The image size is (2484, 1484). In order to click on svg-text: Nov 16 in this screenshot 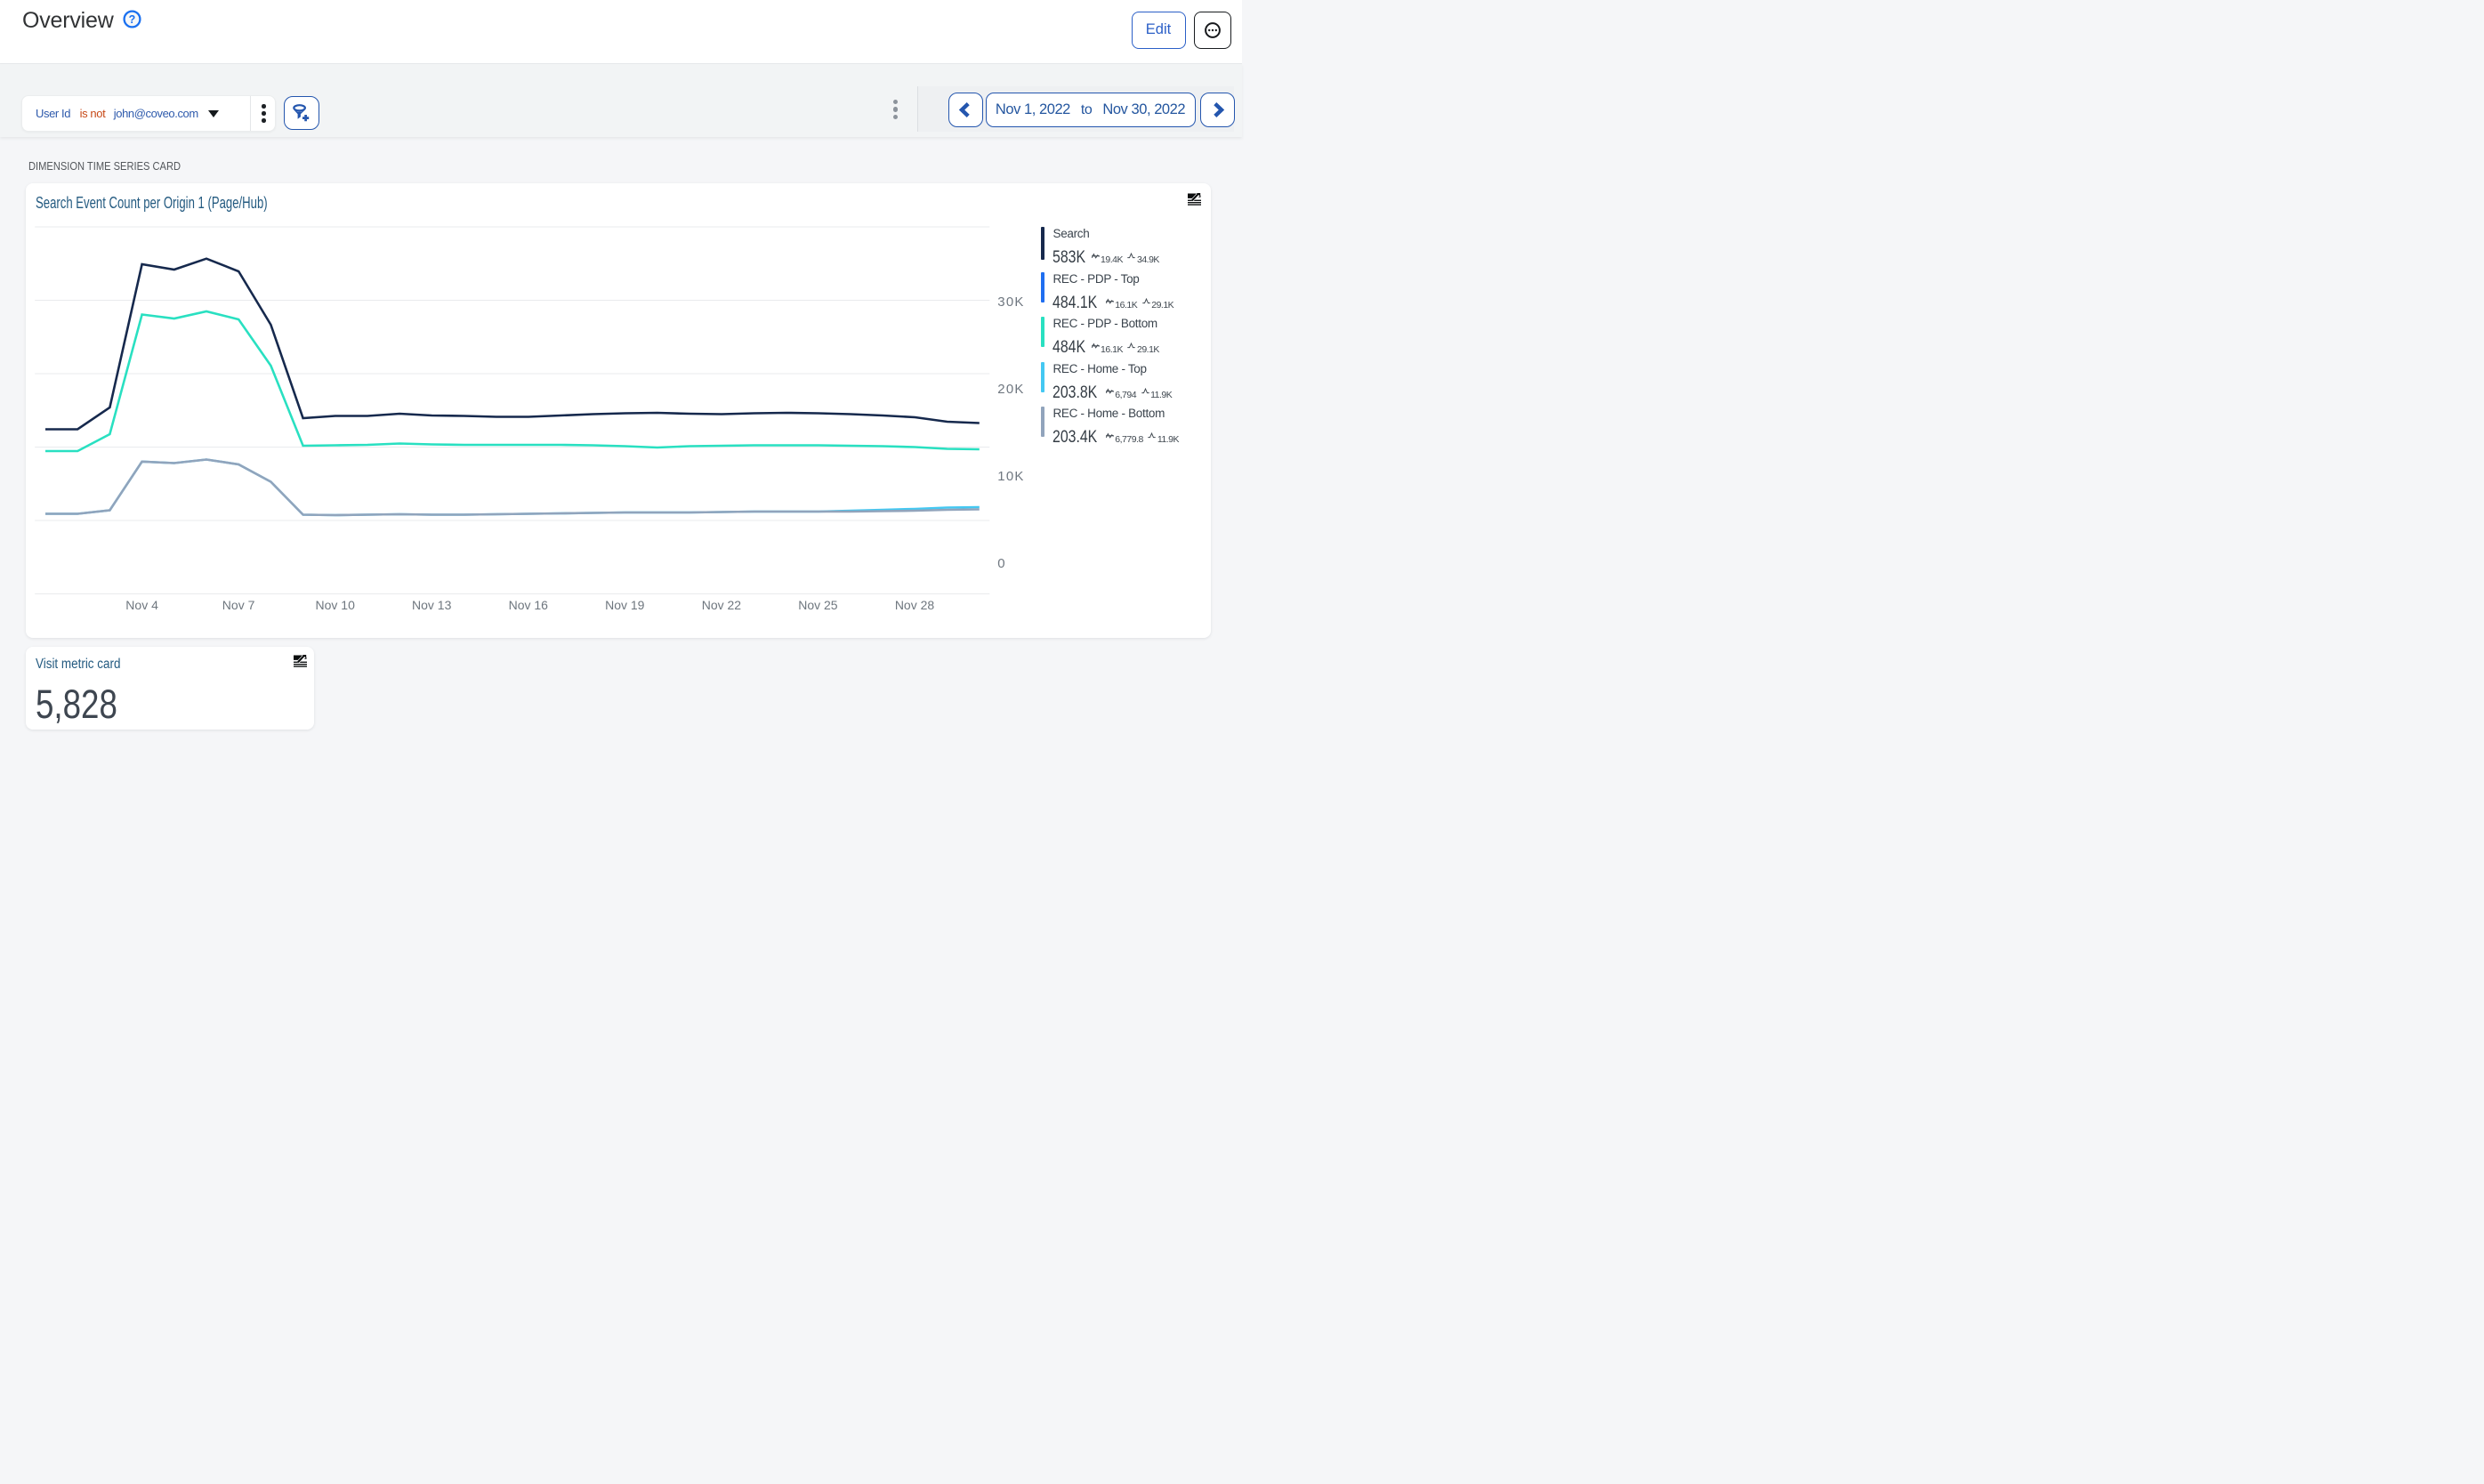, I will do `click(528, 605)`.